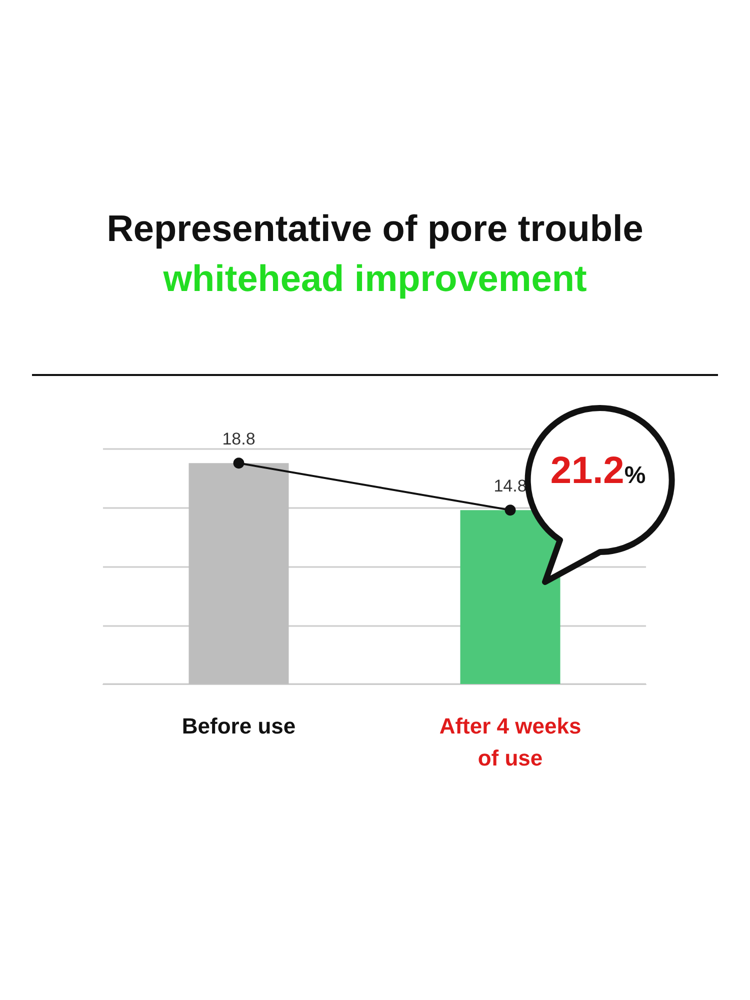  What do you see at coordinates (510, 486) in the screenshot?
I see `data-label: 14.8` at bounding box center [510, 486].